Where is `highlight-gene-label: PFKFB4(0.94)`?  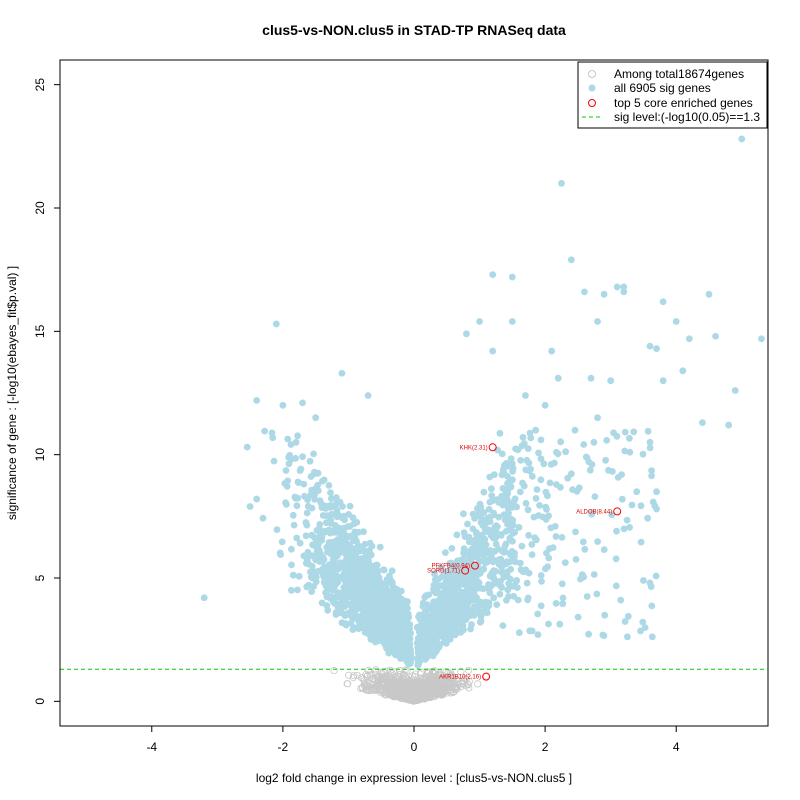
highlight-gene-label: PFKFB4(0.94) is located at coordinates (451, 567).